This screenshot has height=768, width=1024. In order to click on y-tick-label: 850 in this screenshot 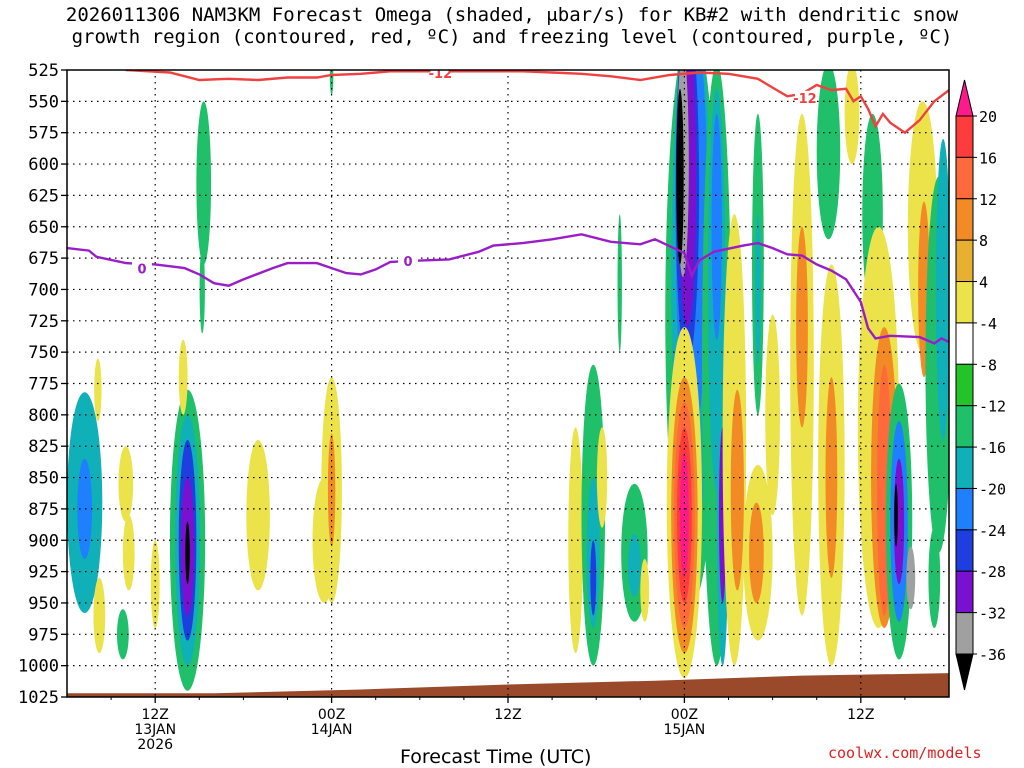, I will do `click(43, 479)`.